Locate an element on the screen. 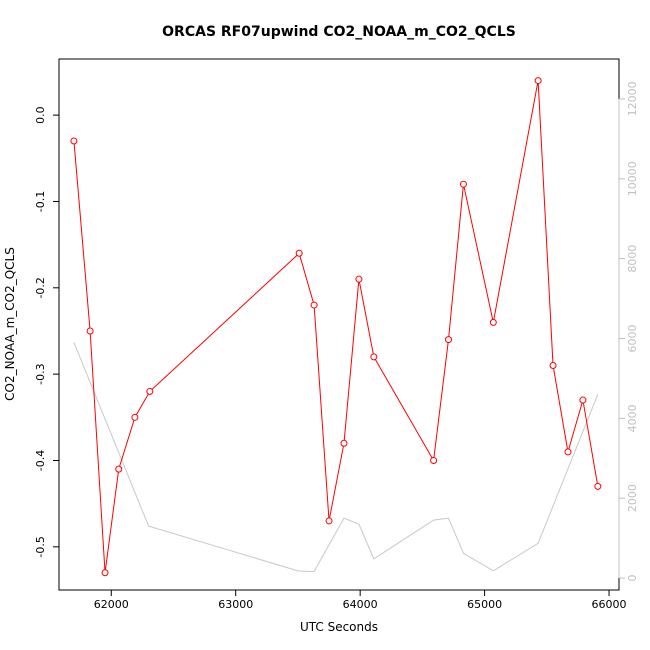 The image size is (650, 650). y2-tick-label: 8000 is located at coordinates (632, 259).